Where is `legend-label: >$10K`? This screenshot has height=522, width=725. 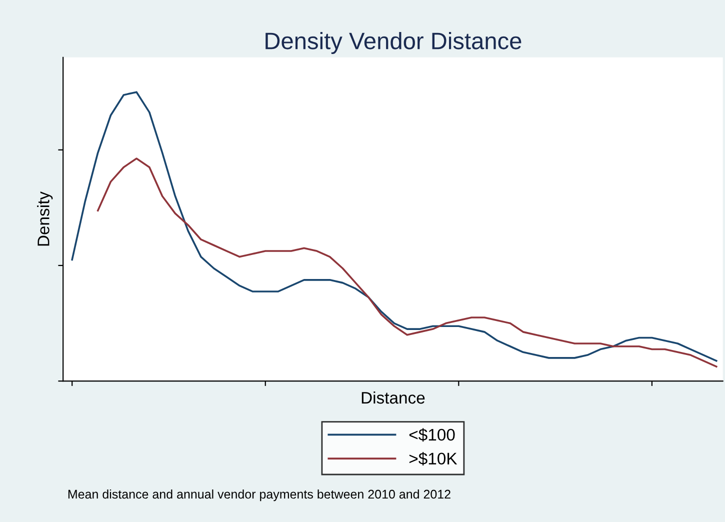
legend-label: >$10K is located at coordinates (433, 459).